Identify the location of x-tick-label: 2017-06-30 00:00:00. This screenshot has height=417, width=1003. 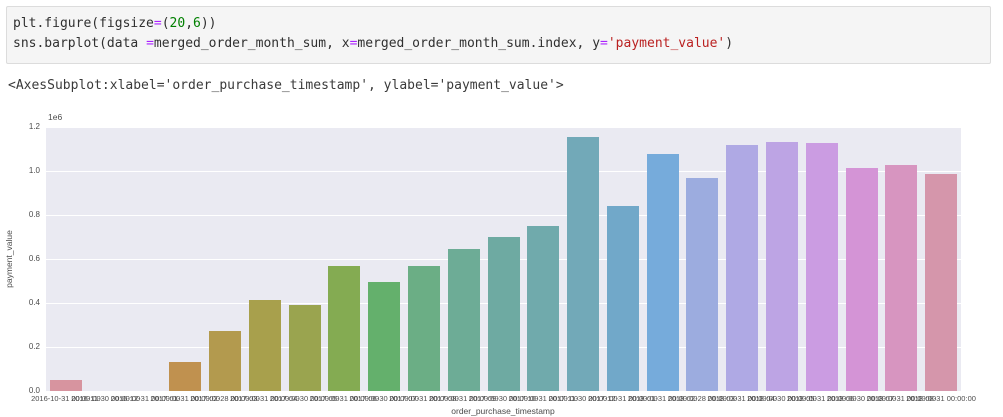
(384, 398).